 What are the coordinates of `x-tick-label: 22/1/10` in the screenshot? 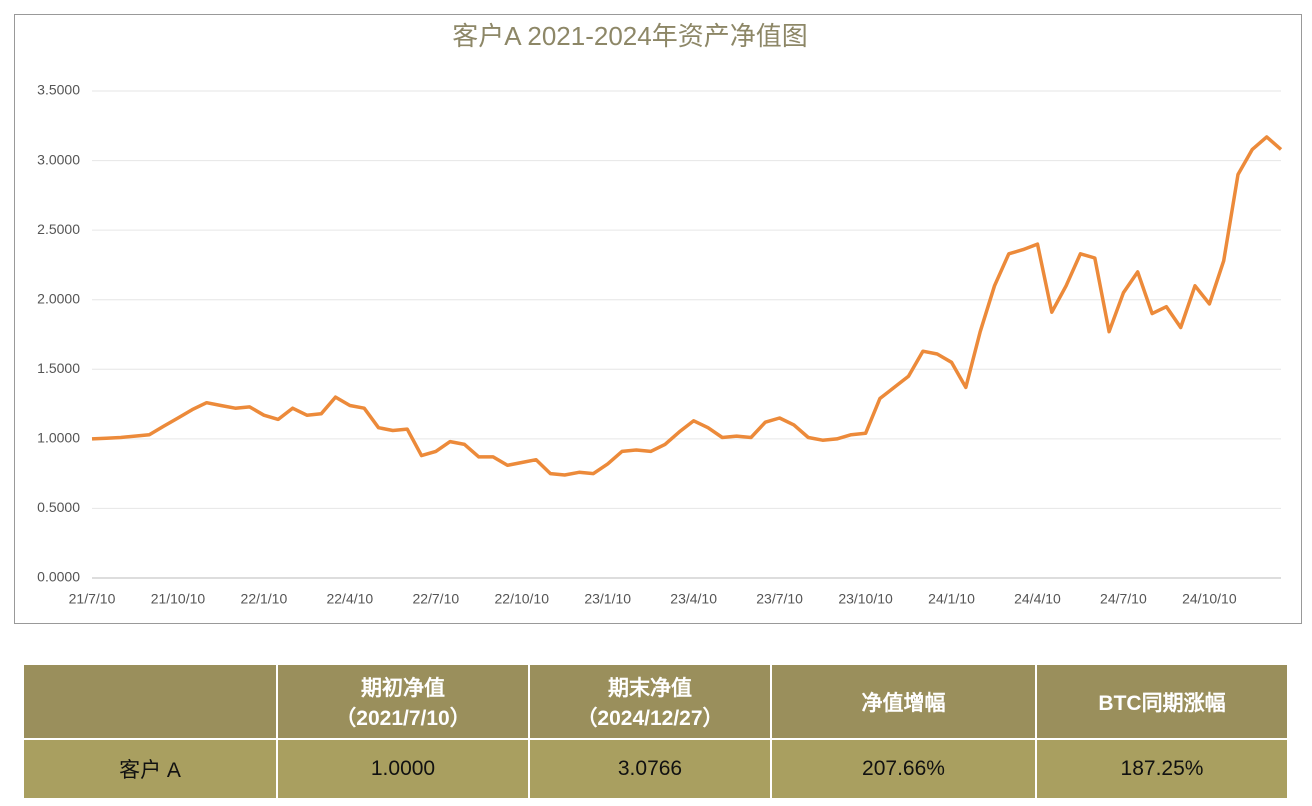 It's located at (264, 599).